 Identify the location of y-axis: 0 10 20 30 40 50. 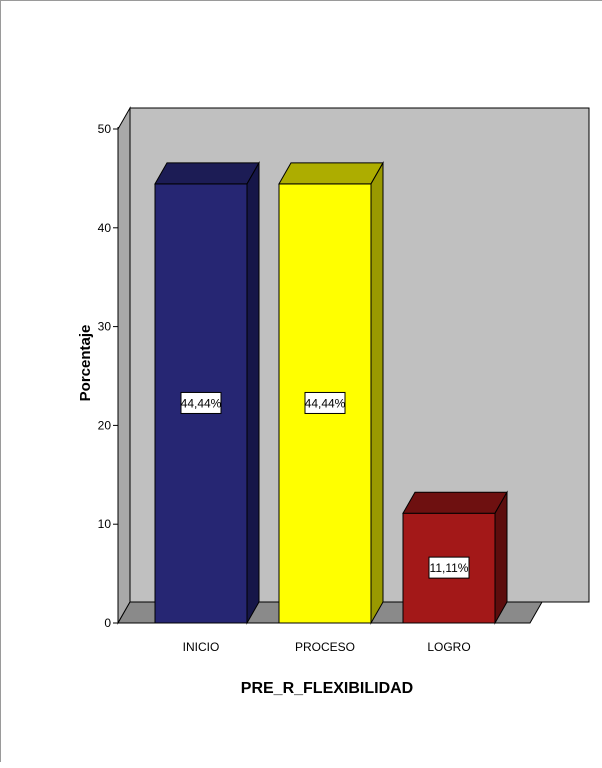
(108, 376).